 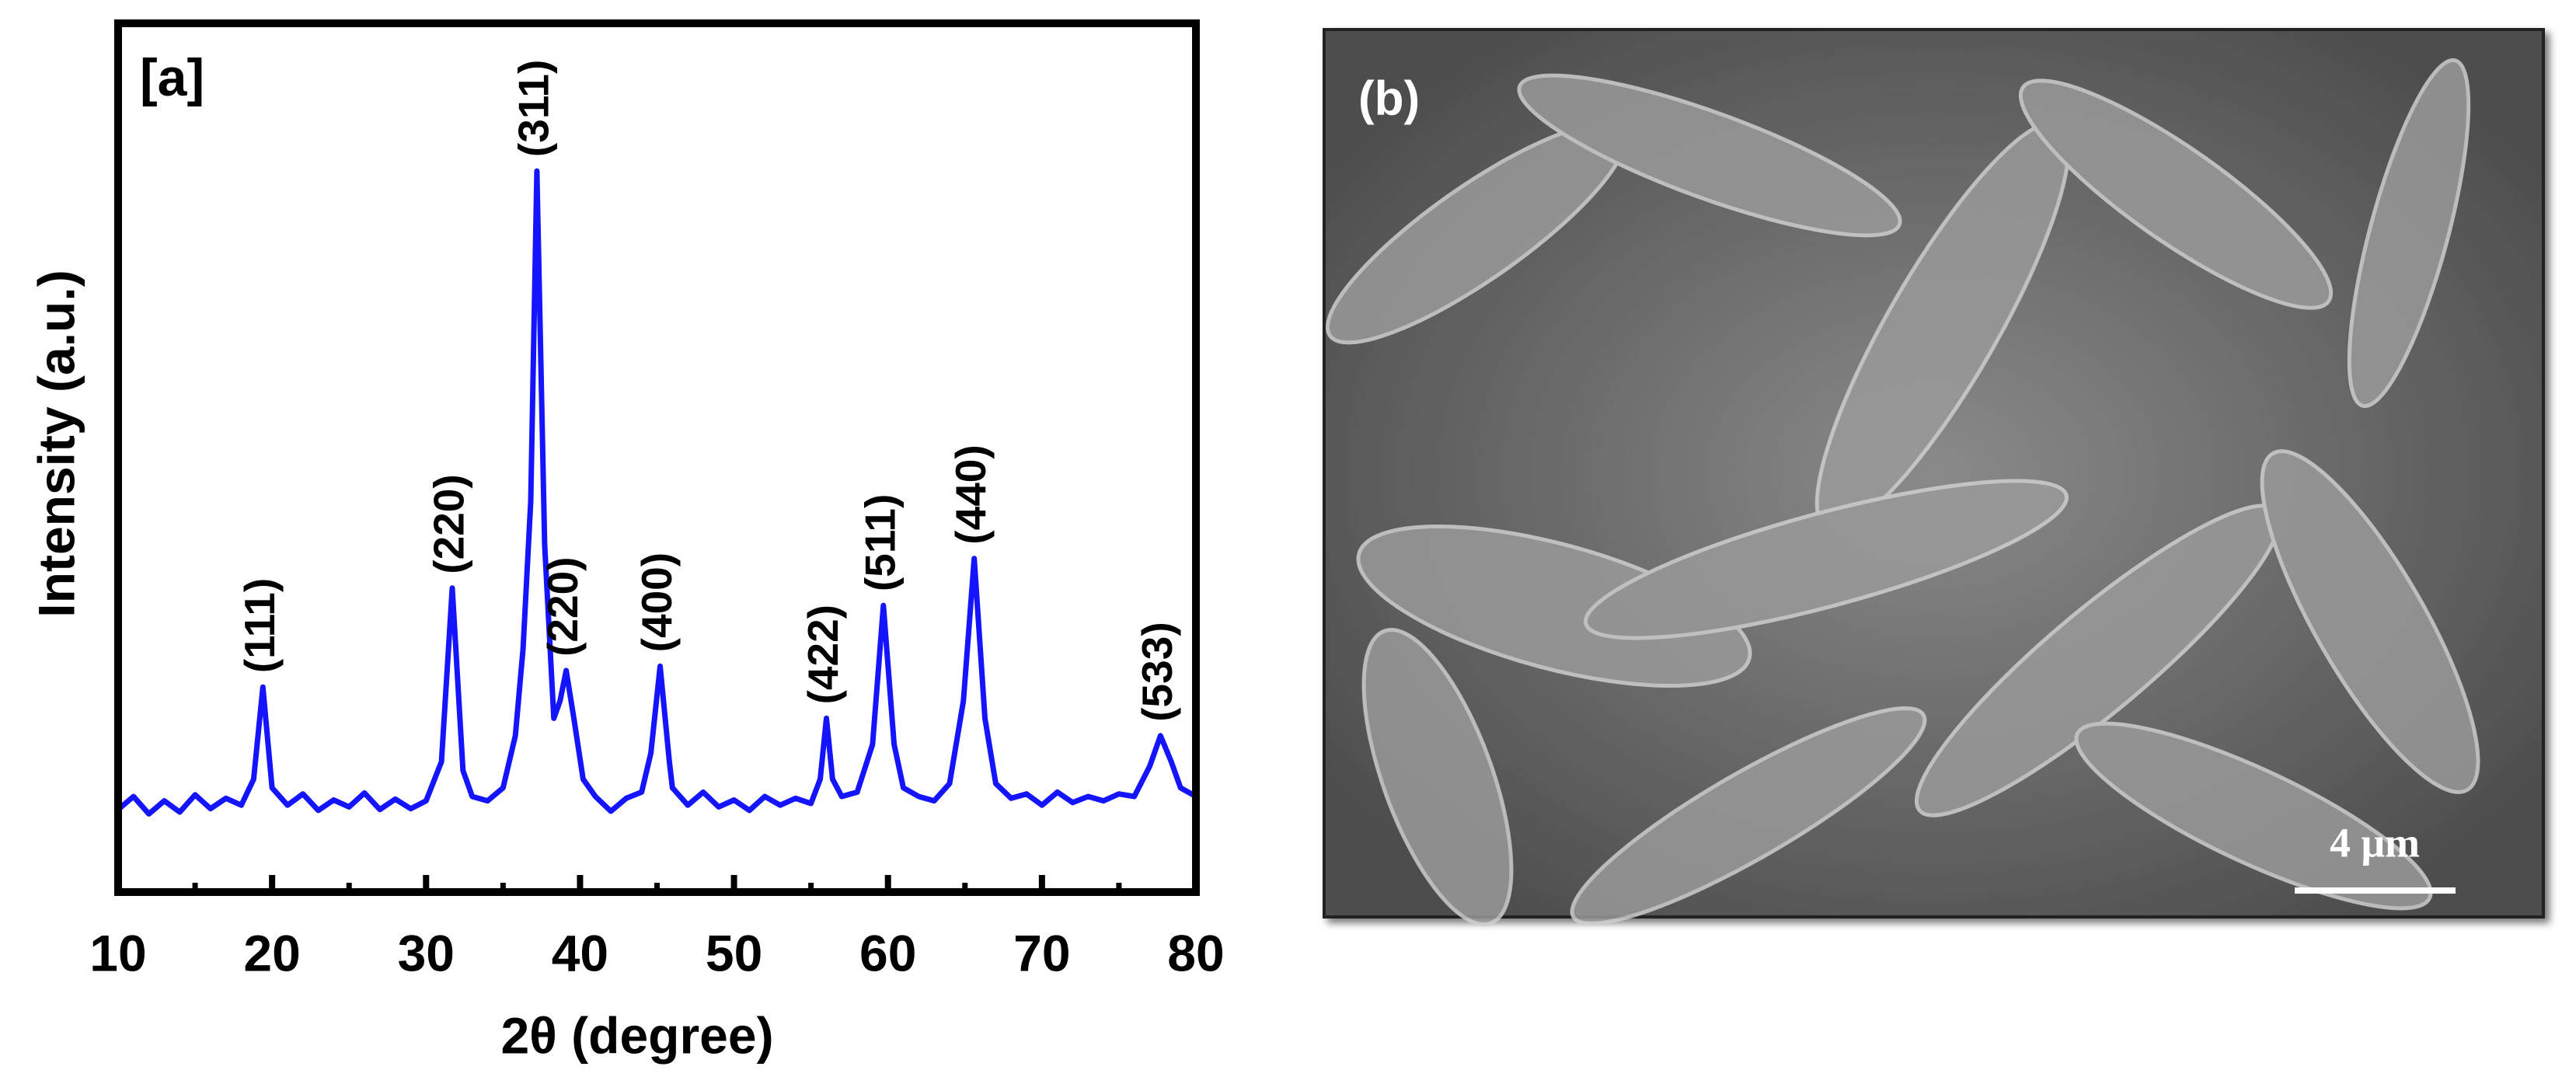 I want to click on peak-label: (511), so click(x=880, y=543).